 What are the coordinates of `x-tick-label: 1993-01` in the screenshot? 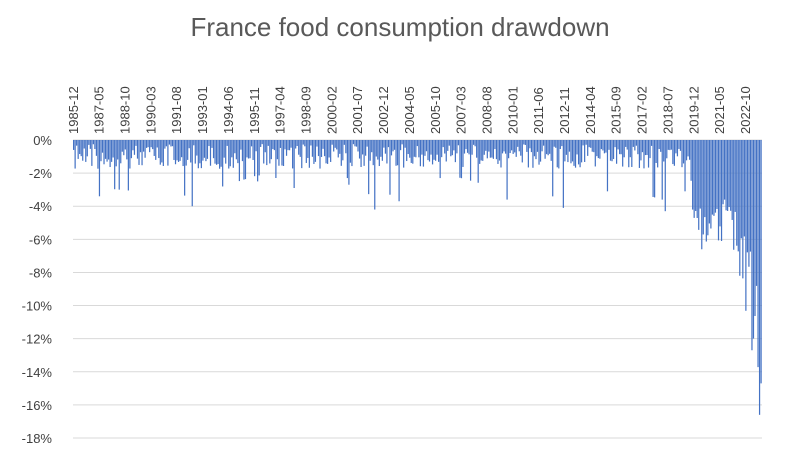 It's located at (202, 110).